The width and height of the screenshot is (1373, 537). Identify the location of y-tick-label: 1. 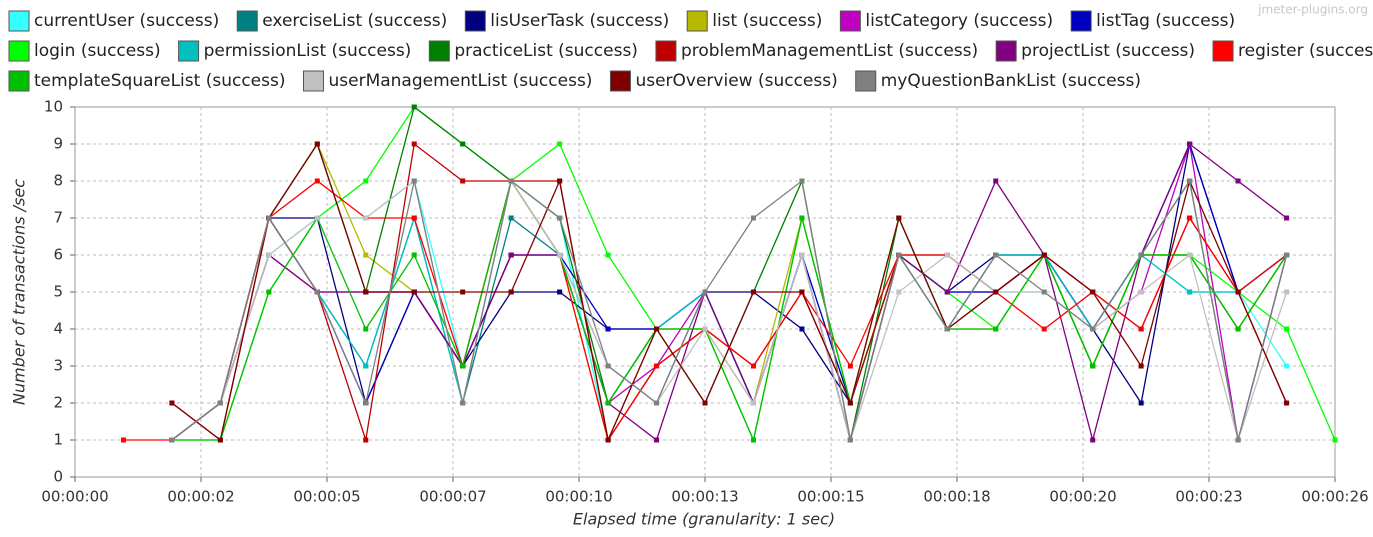
(58, 440).